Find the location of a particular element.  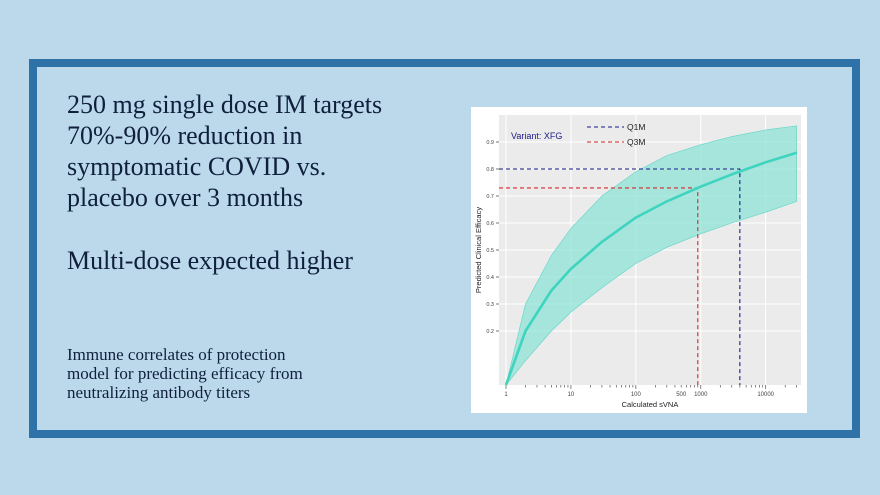

y-axis-label: Predicted Clinical Efficacy is located at coordinates (478, 250).